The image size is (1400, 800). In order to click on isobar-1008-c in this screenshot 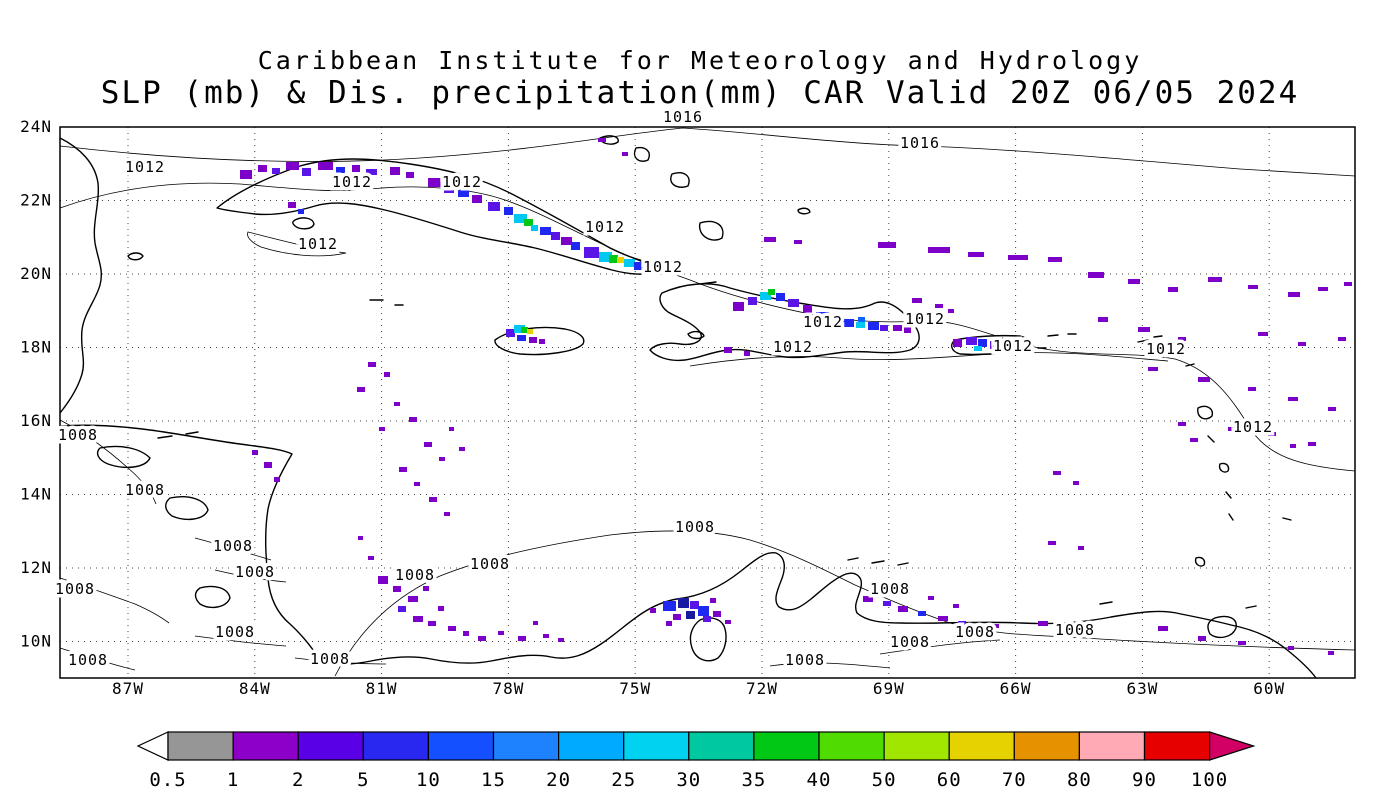, I will do `click(97, 659)`.